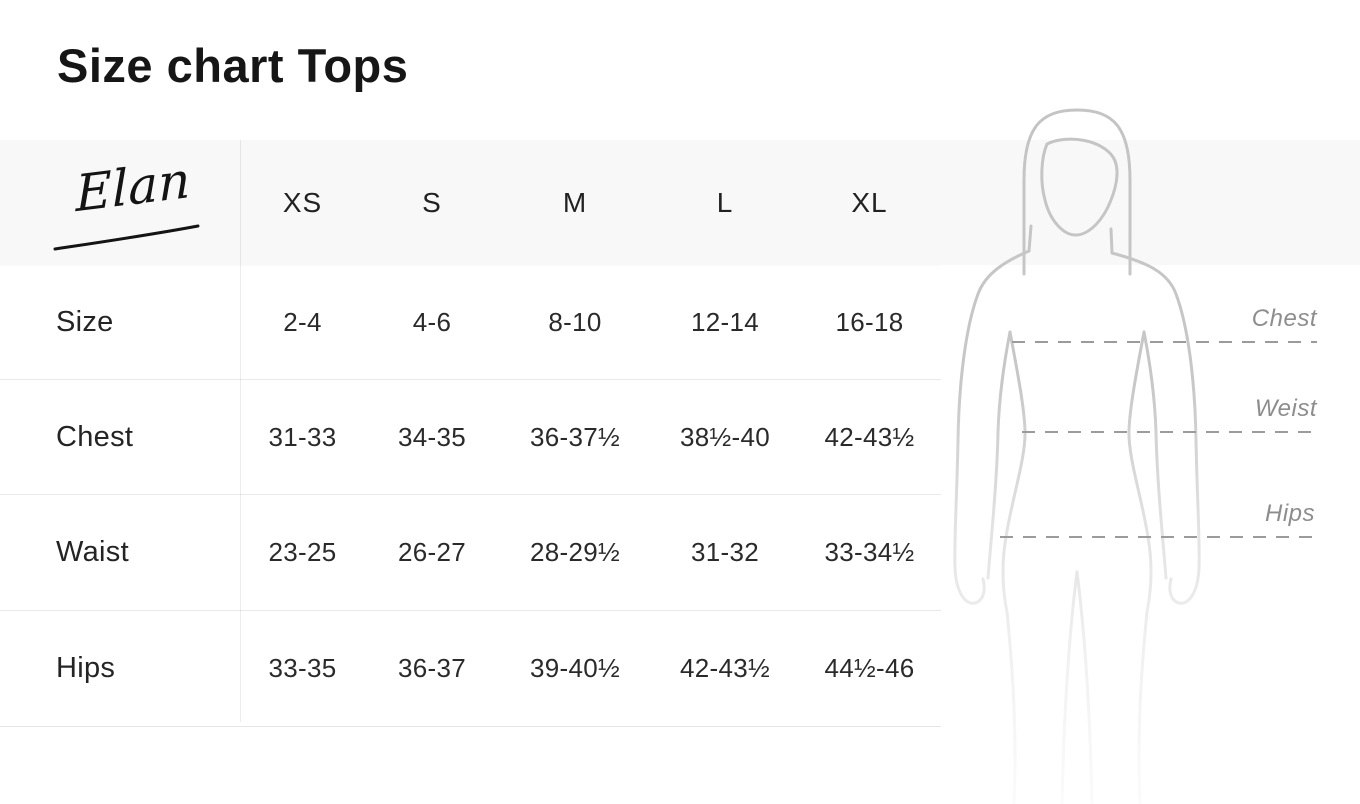 Image resolution: width=1360 pixels, height=804 pixels. I want to click on figure-label-waist: Weist, so click(1285, 408).